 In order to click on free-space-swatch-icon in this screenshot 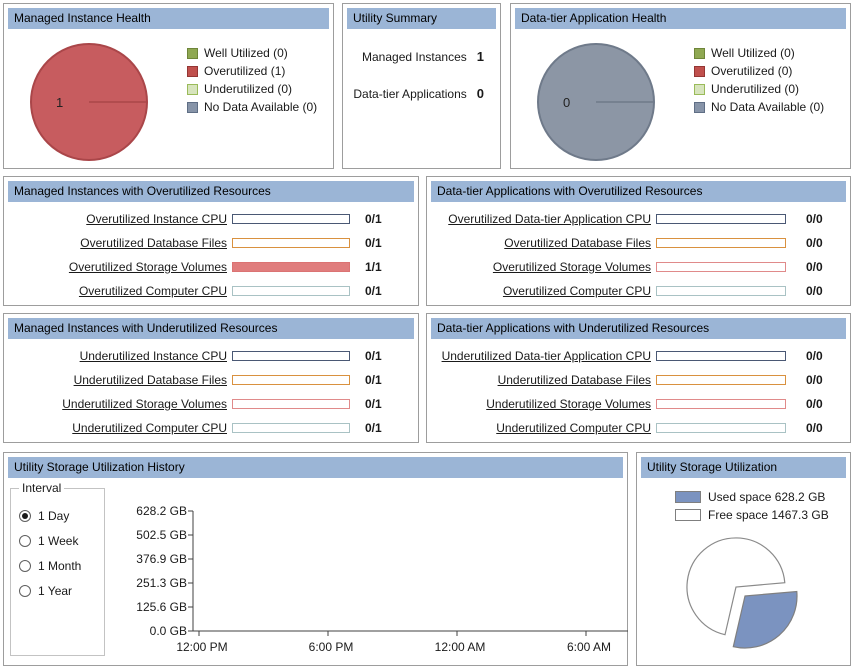, I will do `click(688, 515)`.